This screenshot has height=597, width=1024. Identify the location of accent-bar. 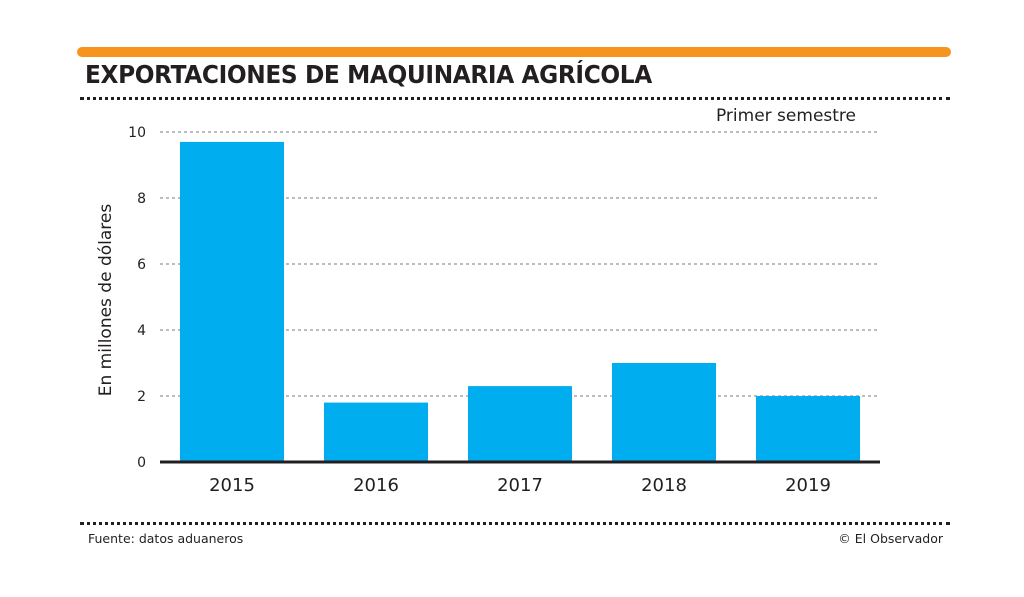
(514, 52).